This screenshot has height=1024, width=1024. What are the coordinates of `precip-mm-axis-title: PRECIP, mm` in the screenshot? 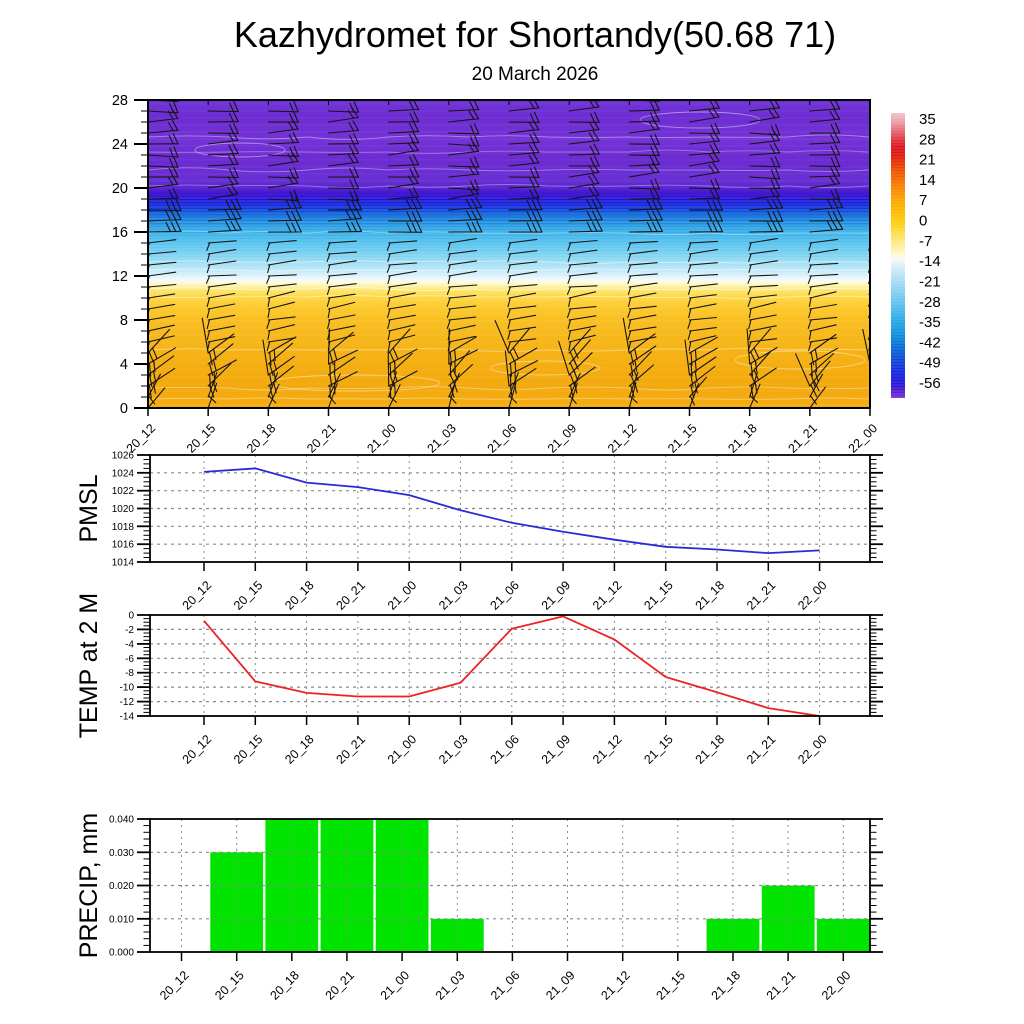 It's located at (89, 885).